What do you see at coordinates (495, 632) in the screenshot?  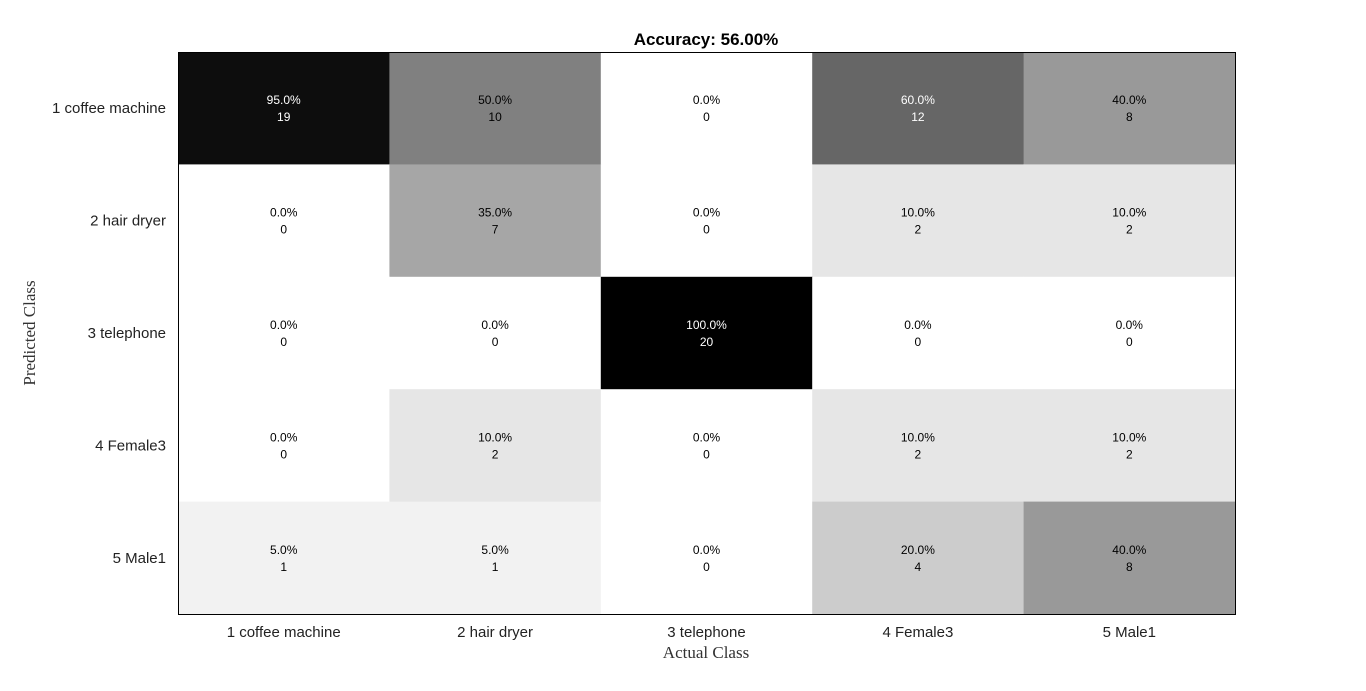 I see `x-tick-label: 2 hair dryer` at bounding box center [495, 632].